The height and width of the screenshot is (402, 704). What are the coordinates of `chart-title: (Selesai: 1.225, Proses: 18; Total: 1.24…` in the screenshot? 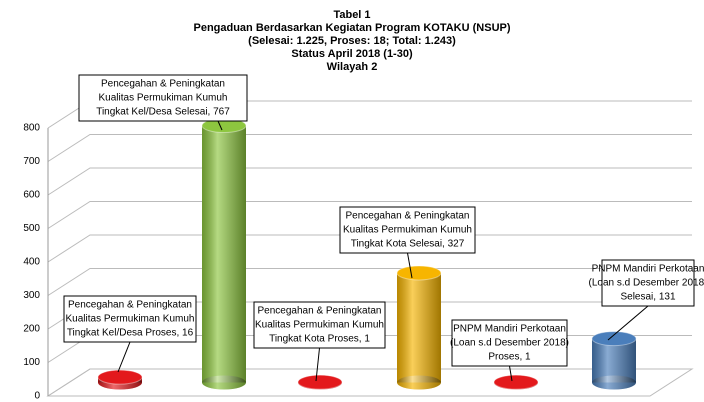 It's located at (352, 41).